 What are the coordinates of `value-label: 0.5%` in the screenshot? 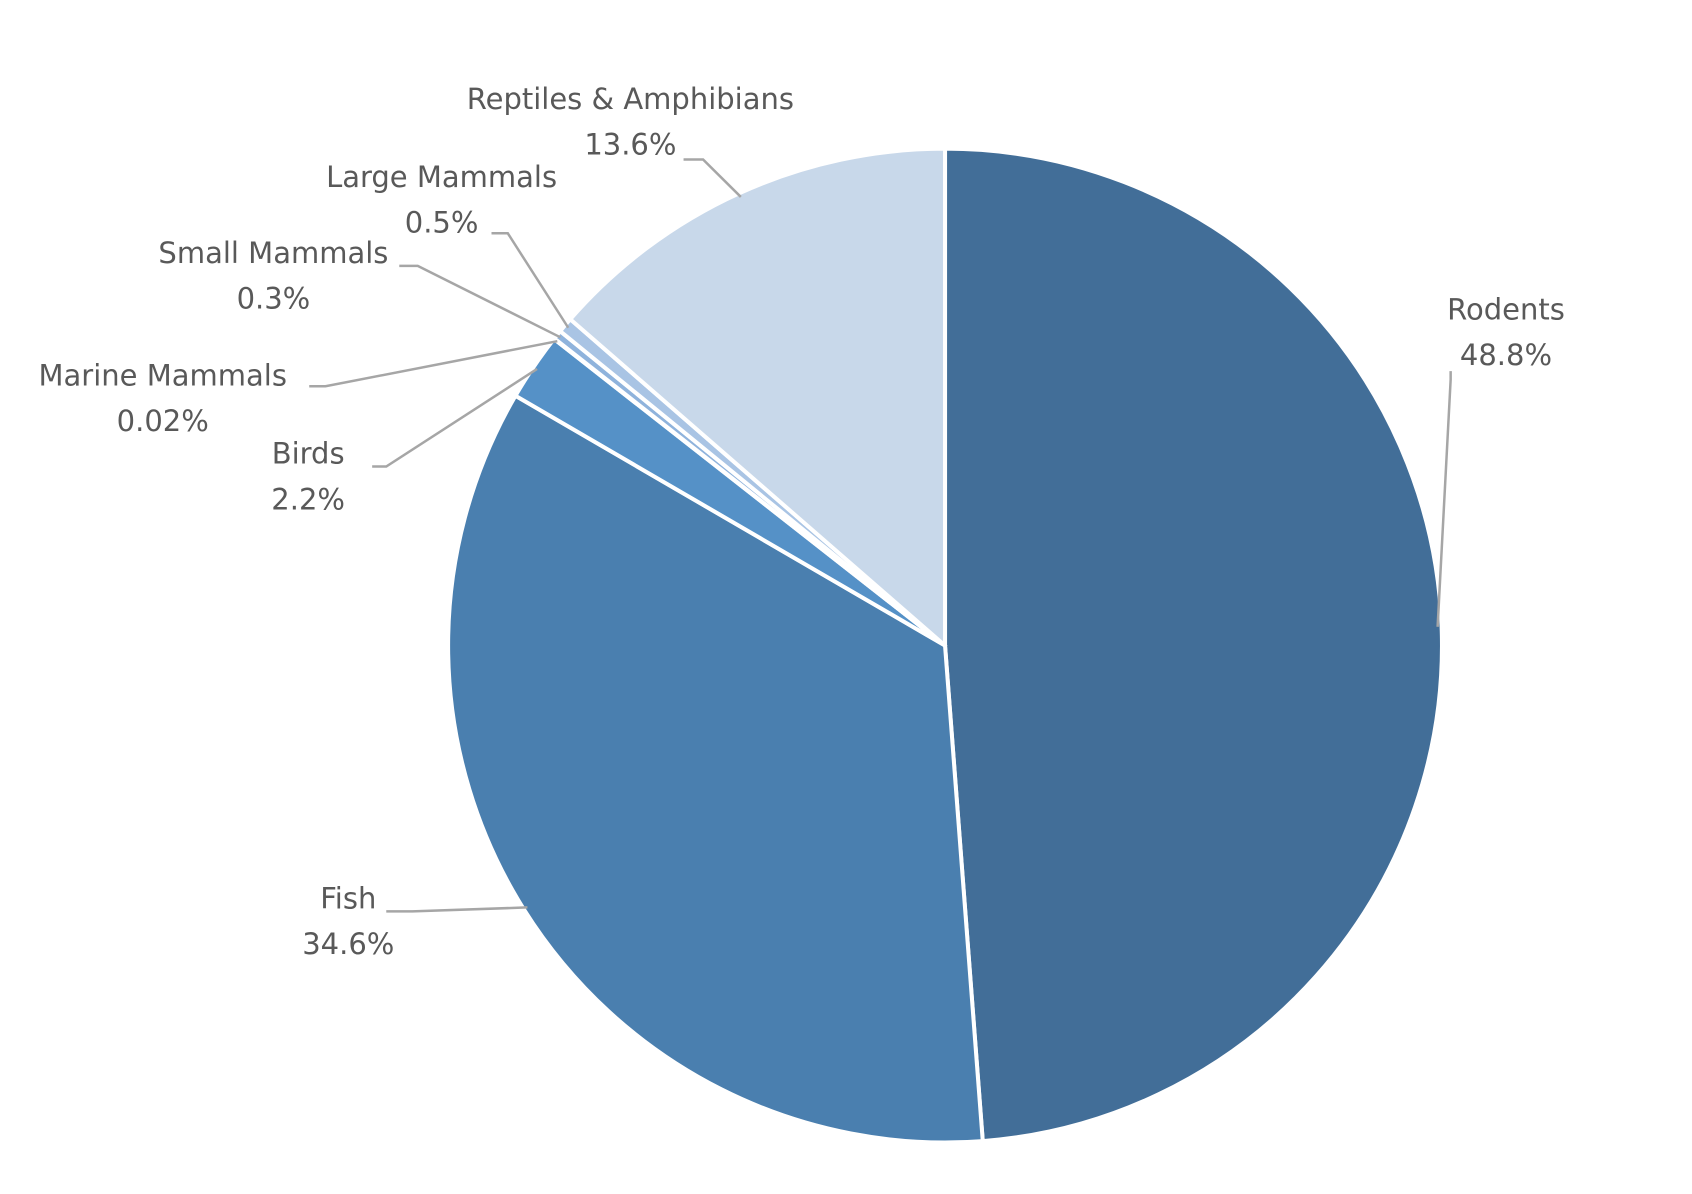 It's located at (442, 223).